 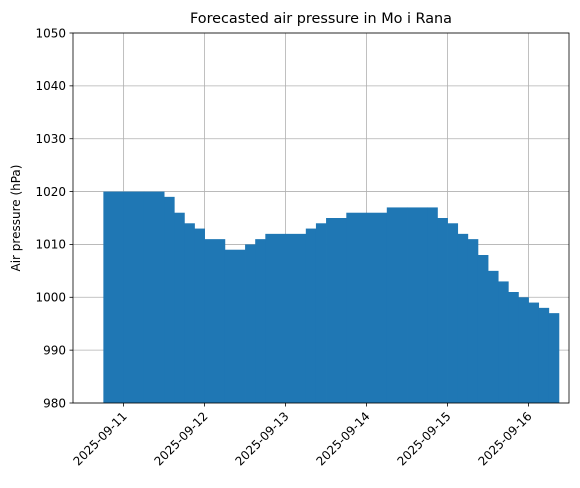 I want to click on y-tick-label: 980, so click(x=54, y=403).